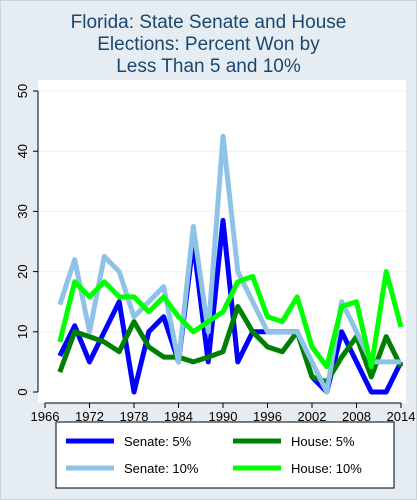  I want to click on x-tick-label: 1990, so click(223, 416).